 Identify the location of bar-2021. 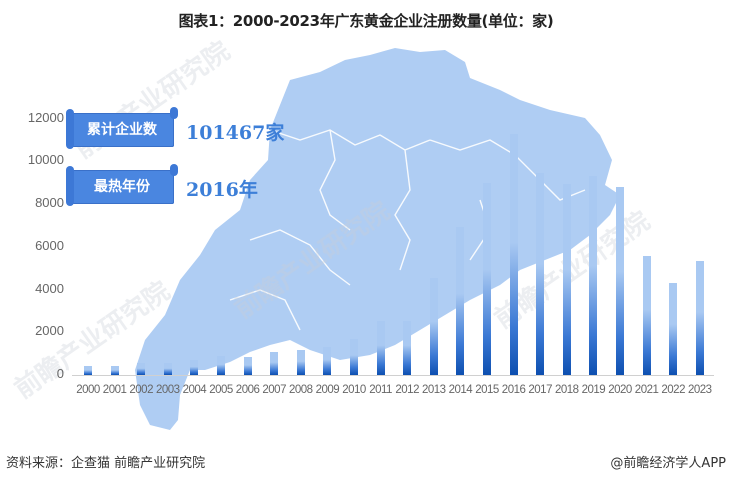
(646, 315).